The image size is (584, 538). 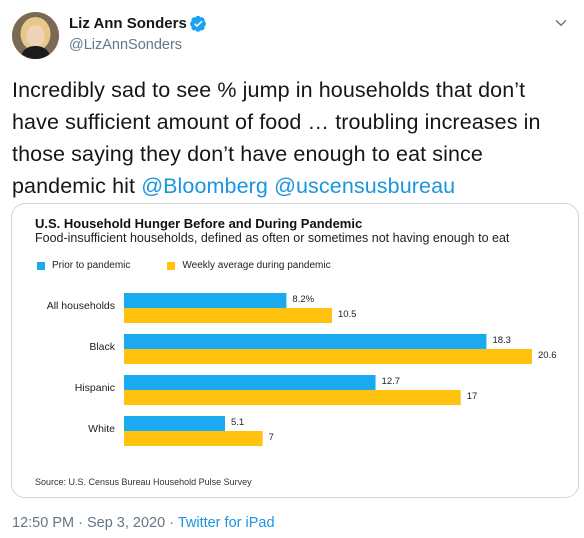 What do you see at coordinates (43, 523) in the screenshot?
I see `tweet-time: 12:50 PM` at bounding box center [43, 523].